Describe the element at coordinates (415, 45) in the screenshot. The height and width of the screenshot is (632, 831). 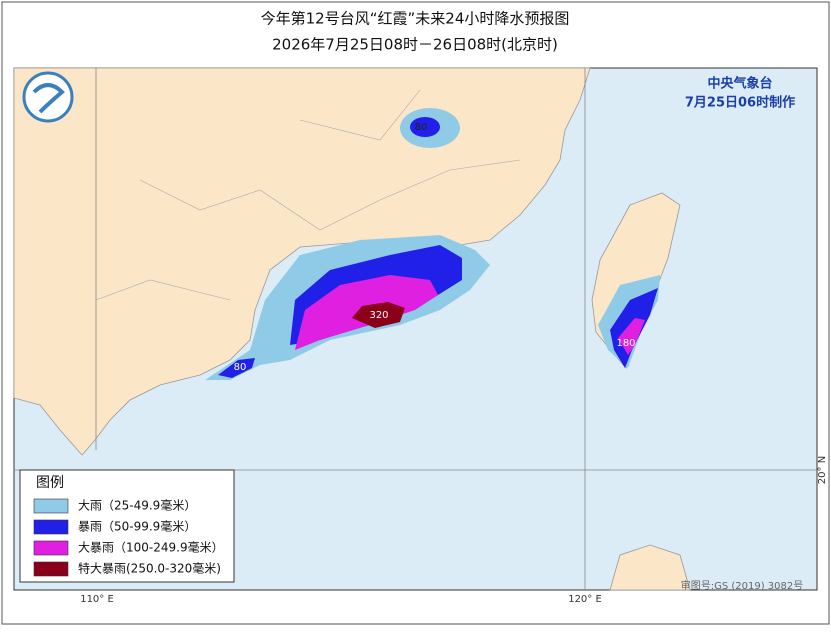
I see `subtitle: 2026年7月25日08时－26日08时(北京时)` at that location.